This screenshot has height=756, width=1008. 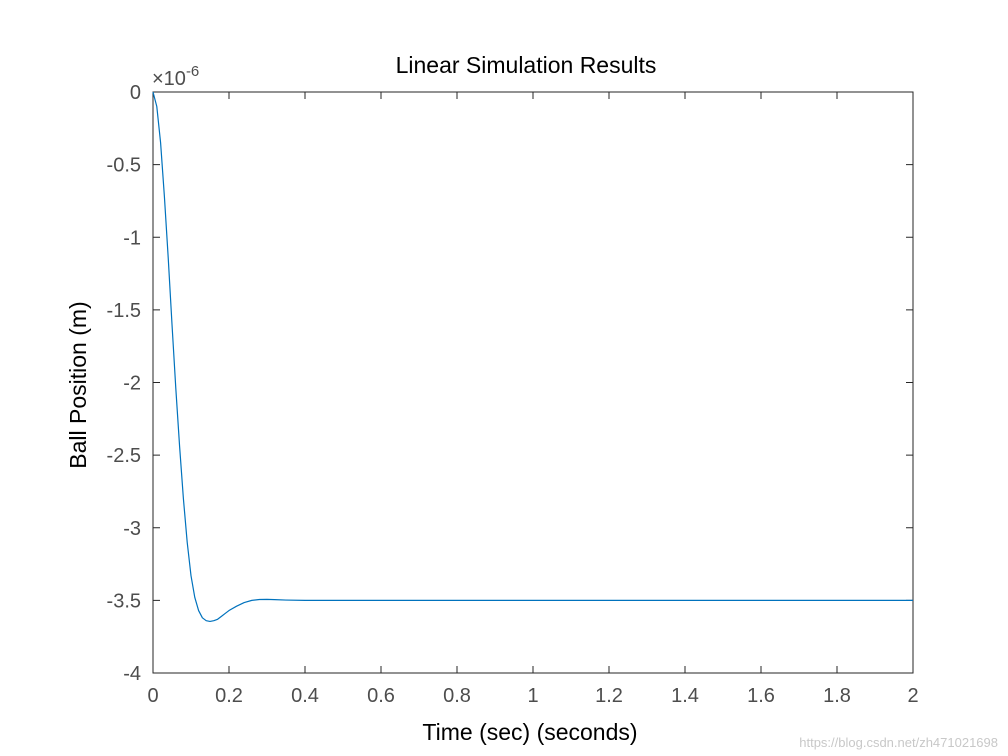 I want to click on y-axis-exponent-power: -6, so click(x=192, y=71).